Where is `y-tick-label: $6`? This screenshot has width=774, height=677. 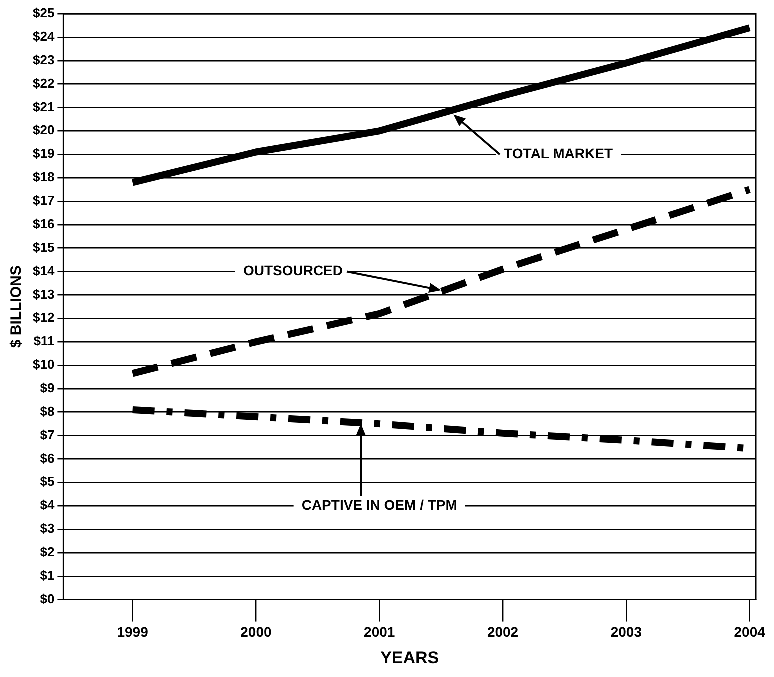 y-tick-label: $6 is located at coordinates (47, 458).